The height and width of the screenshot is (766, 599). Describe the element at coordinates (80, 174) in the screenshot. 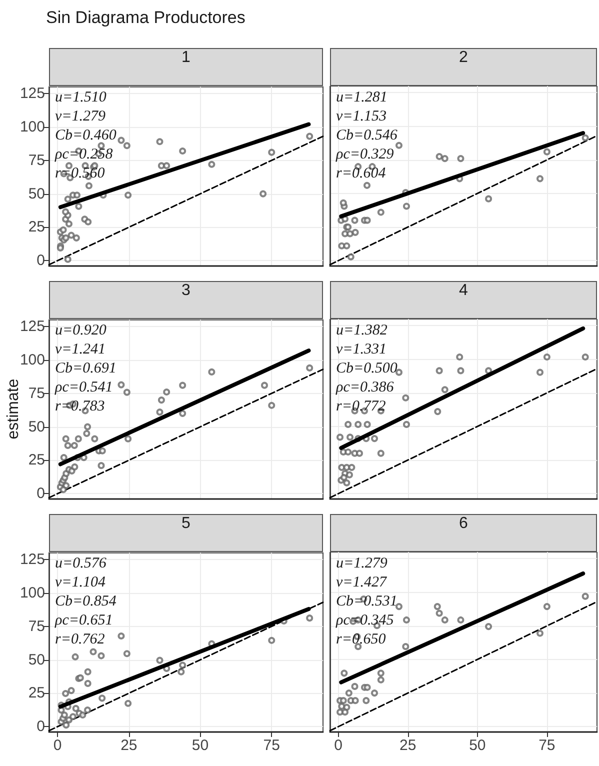

I see `annotation: r=0.560` at that location.